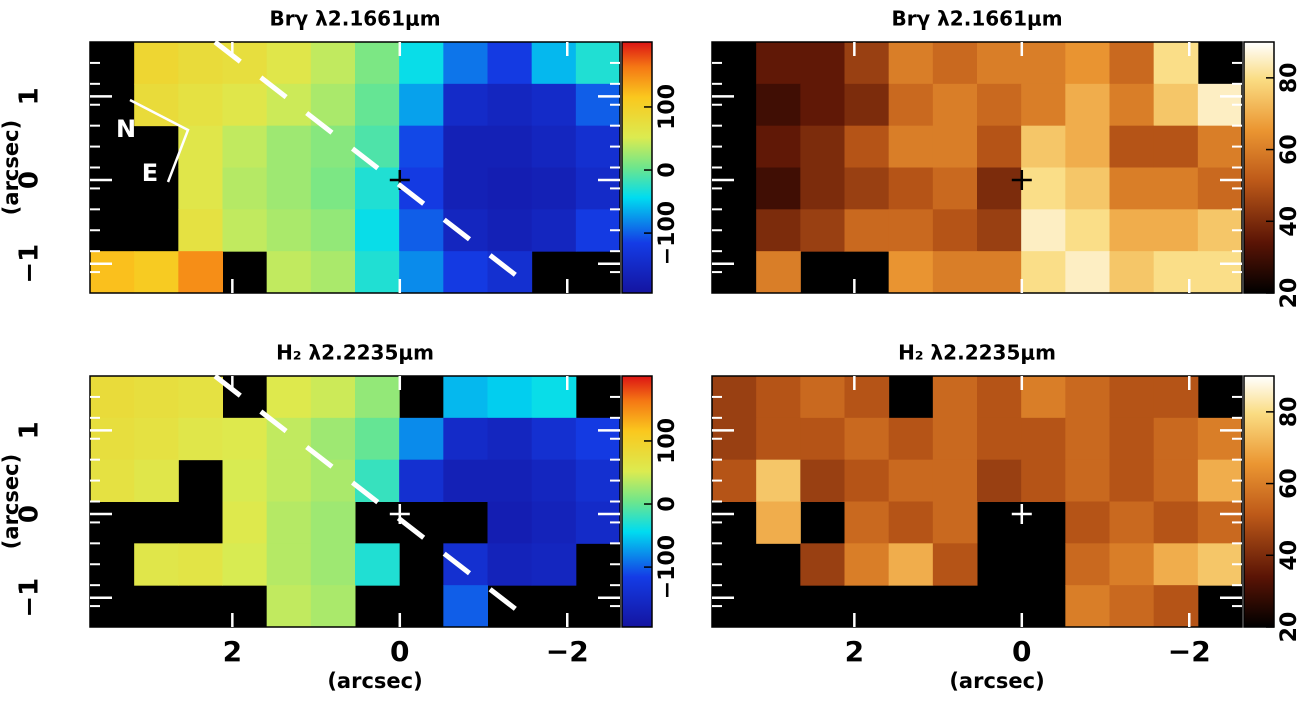 This screenshot has height=702, width=1310. What do you see at coordinates (30, 514) in the screenshot?
I see `y-tick-label: 0` at bounding box center [30, 514].